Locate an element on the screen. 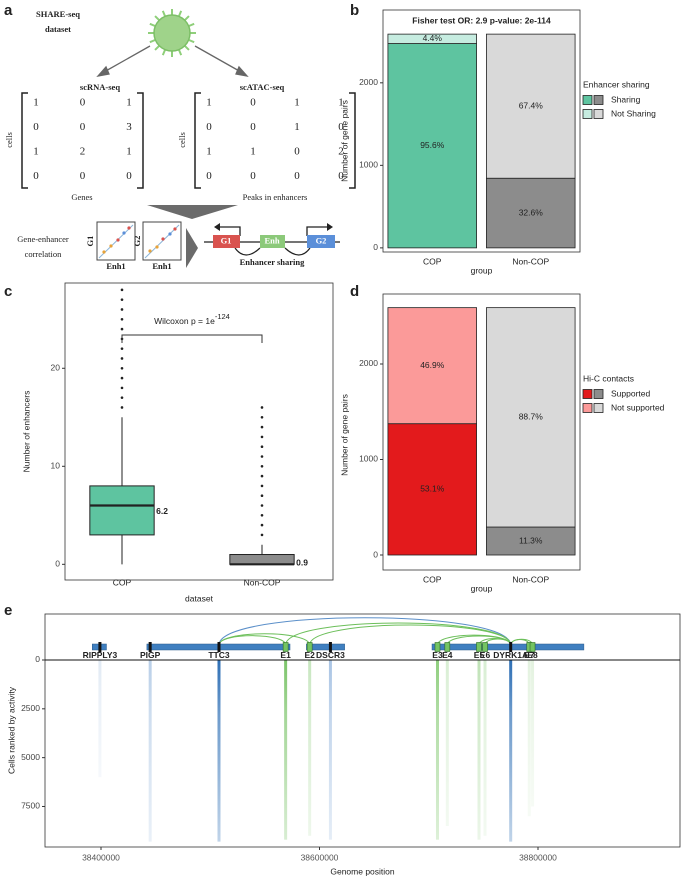 This screenshot has height=878, width=685. y-tick-label: 5000 is located at coordinates (30, 757).